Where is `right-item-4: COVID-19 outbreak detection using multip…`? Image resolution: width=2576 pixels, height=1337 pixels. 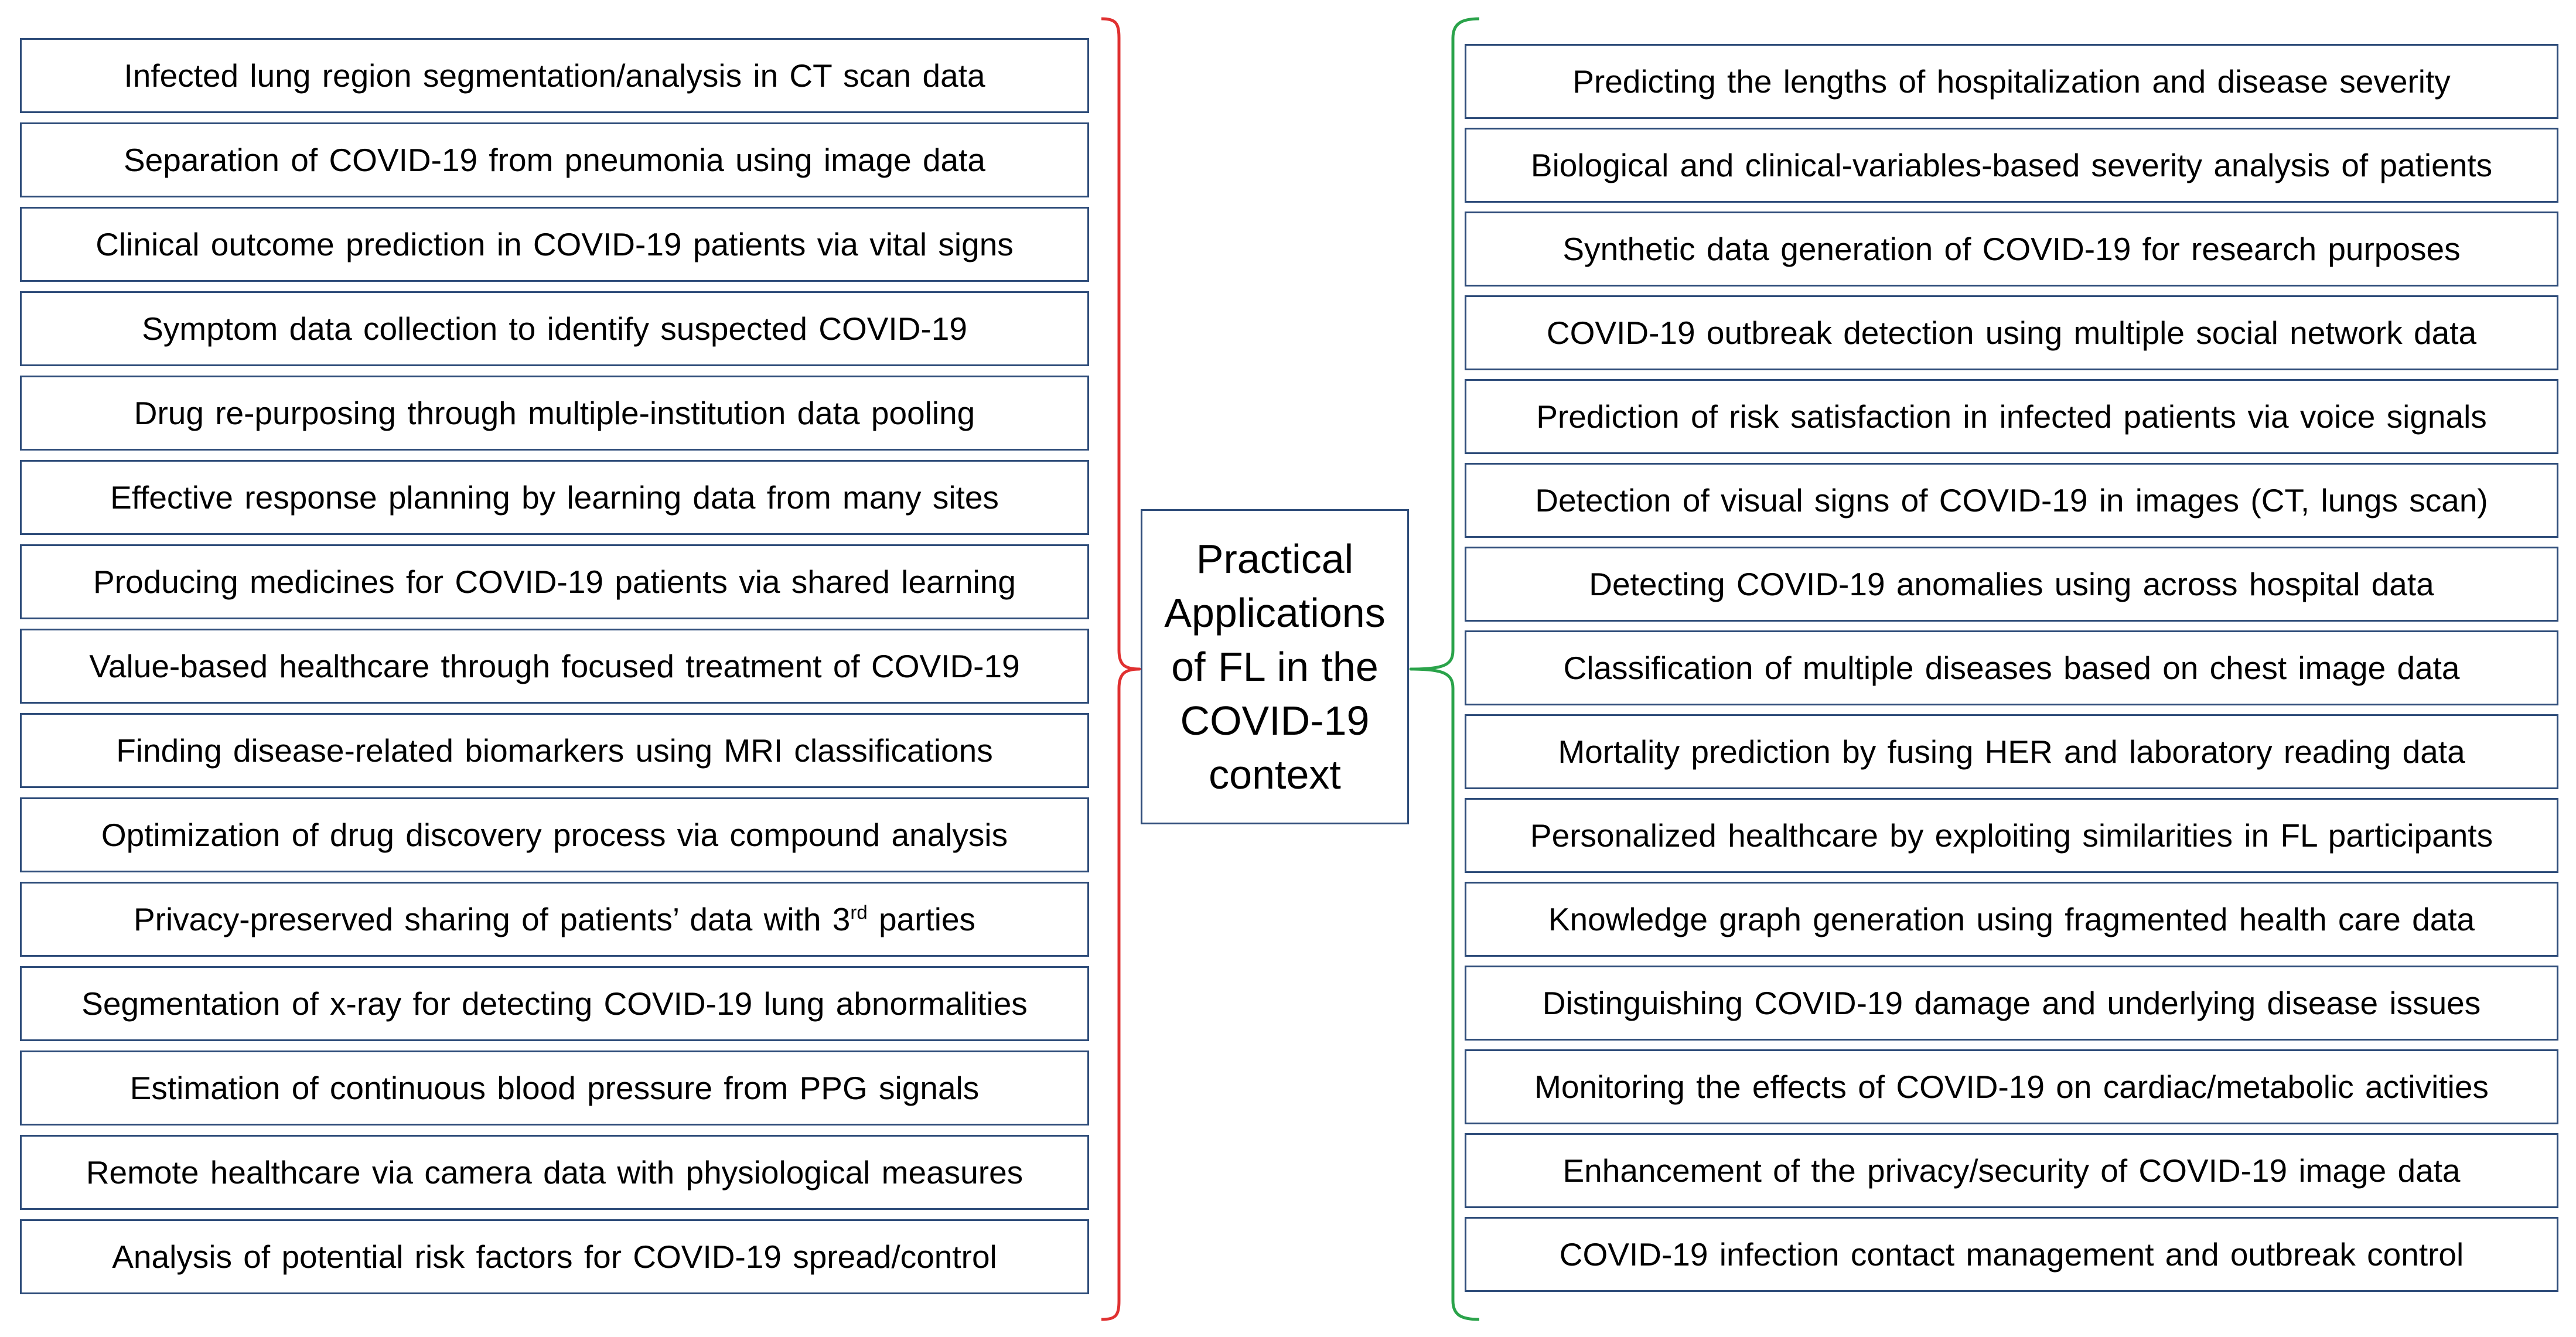
right-item-4: COVID-19 outbreak detection using multip… is located at coordinates (2012, 332).